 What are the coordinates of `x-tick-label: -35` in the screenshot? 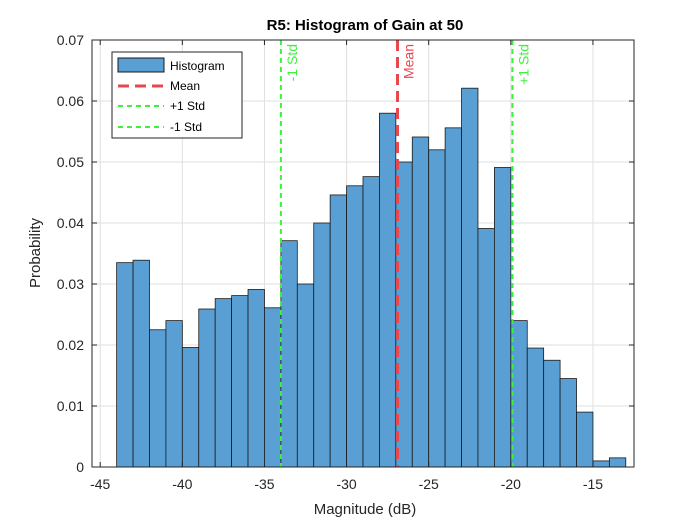 It's located at (264, 484).